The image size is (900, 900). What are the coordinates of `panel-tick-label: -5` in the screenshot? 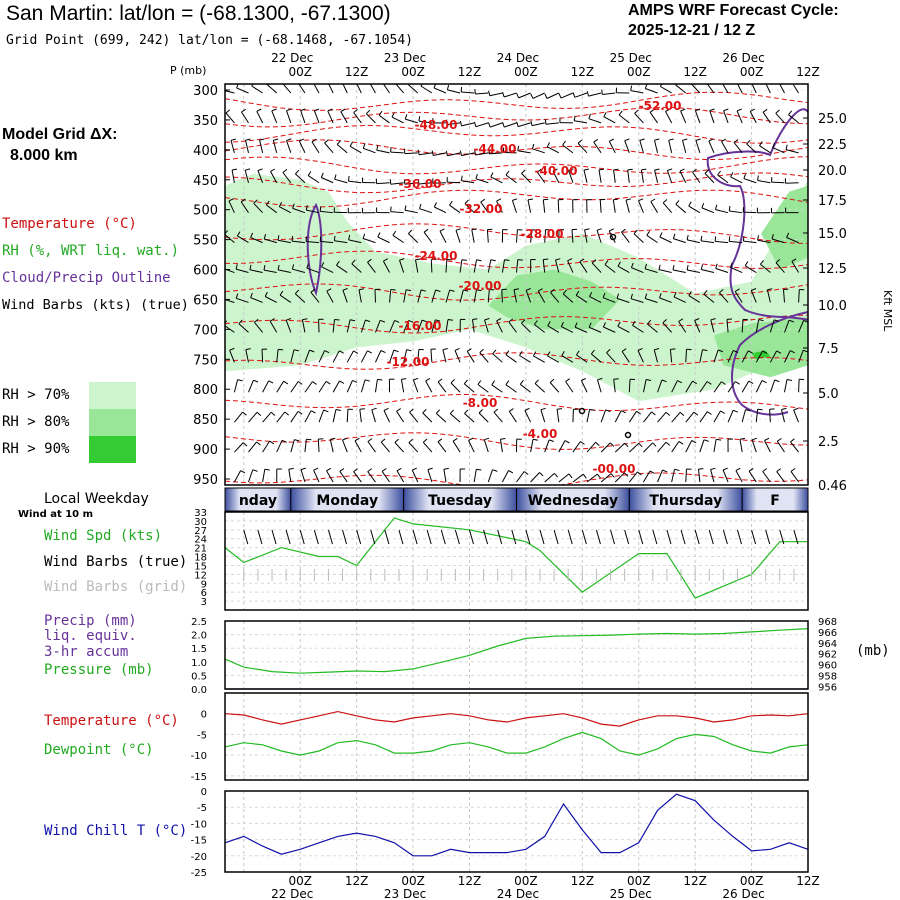 It's located at (202, 735).